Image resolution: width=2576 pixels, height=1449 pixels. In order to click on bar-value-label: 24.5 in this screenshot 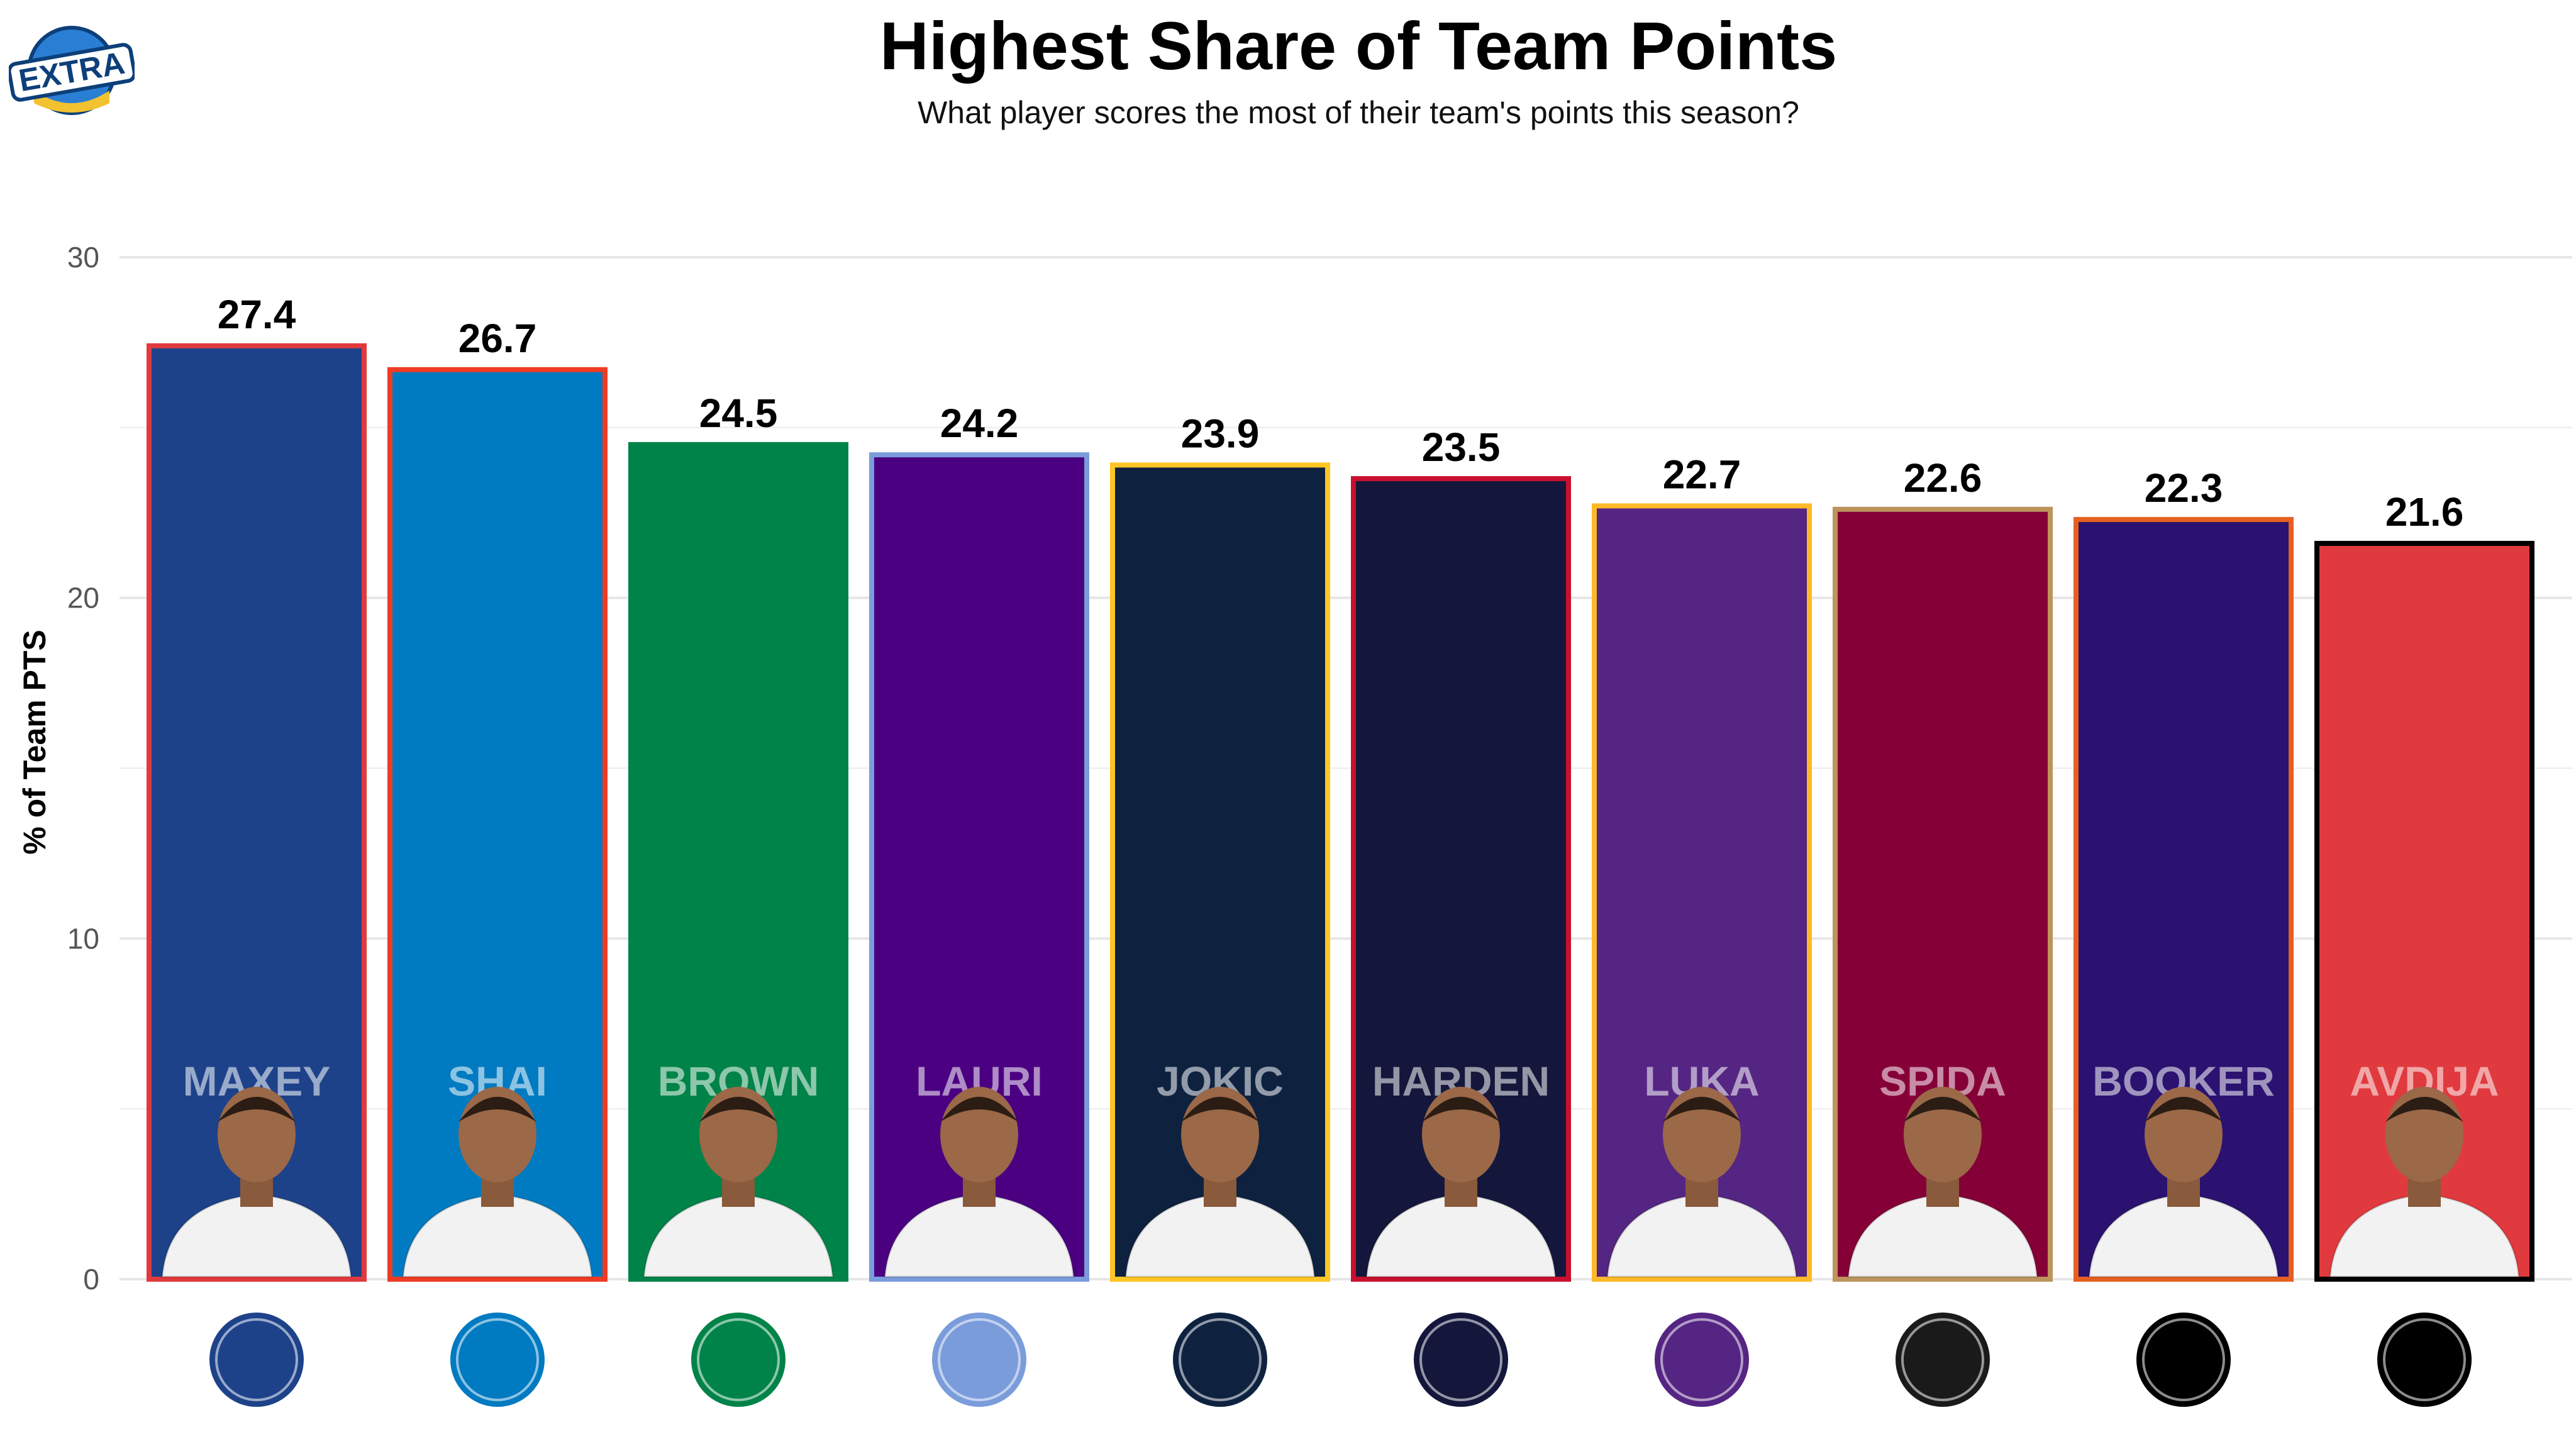, I will do `click(738, 413)`.